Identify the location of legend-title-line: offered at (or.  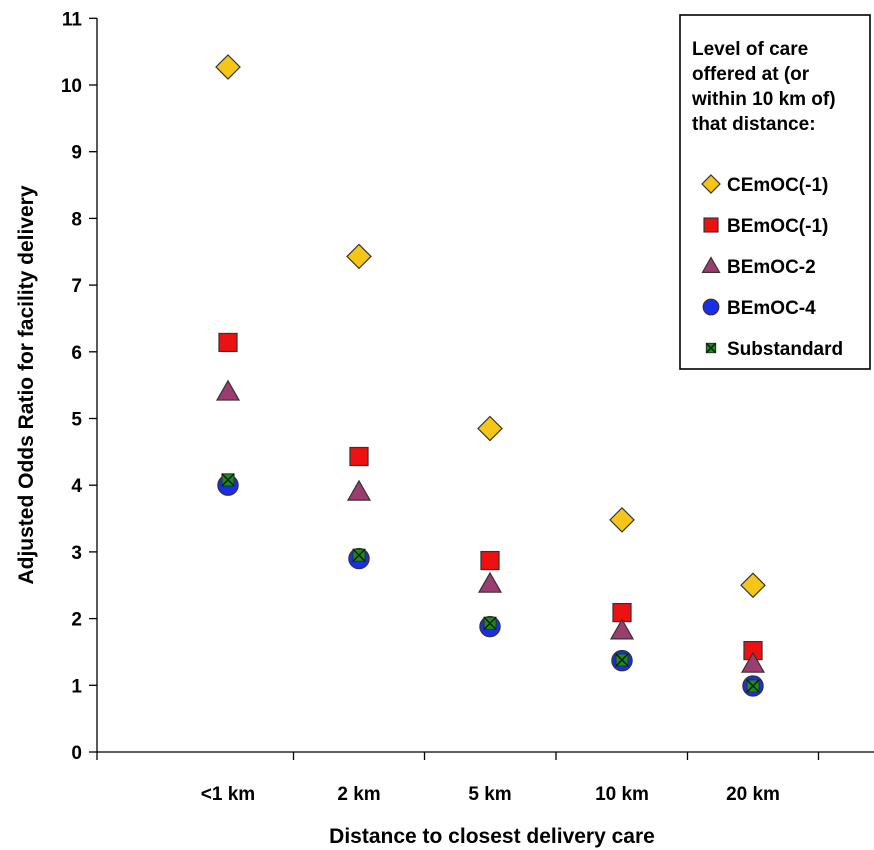
(751, 74).